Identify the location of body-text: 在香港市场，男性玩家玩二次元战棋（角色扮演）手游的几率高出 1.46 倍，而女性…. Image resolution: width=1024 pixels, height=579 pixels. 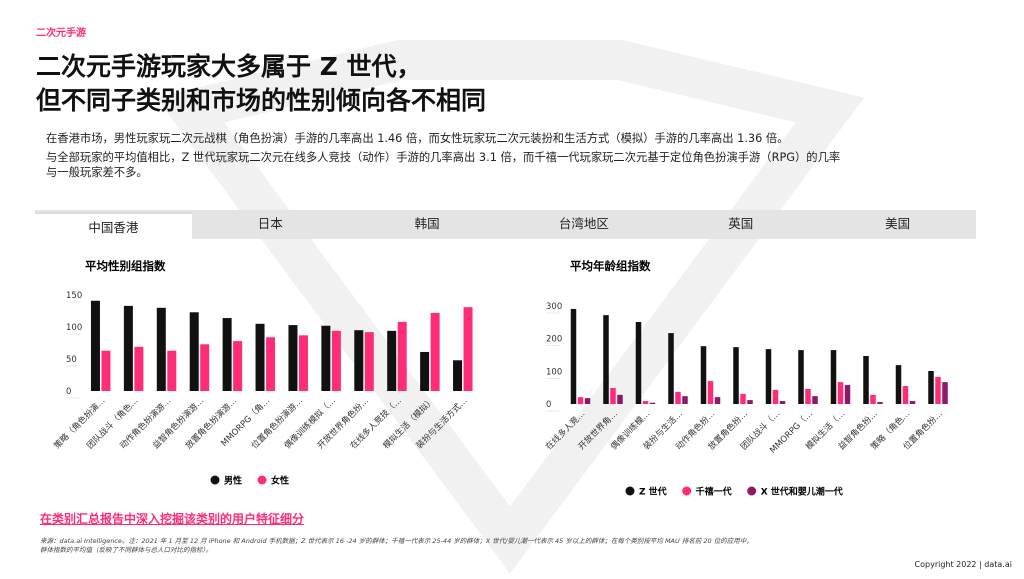
(446, 155).